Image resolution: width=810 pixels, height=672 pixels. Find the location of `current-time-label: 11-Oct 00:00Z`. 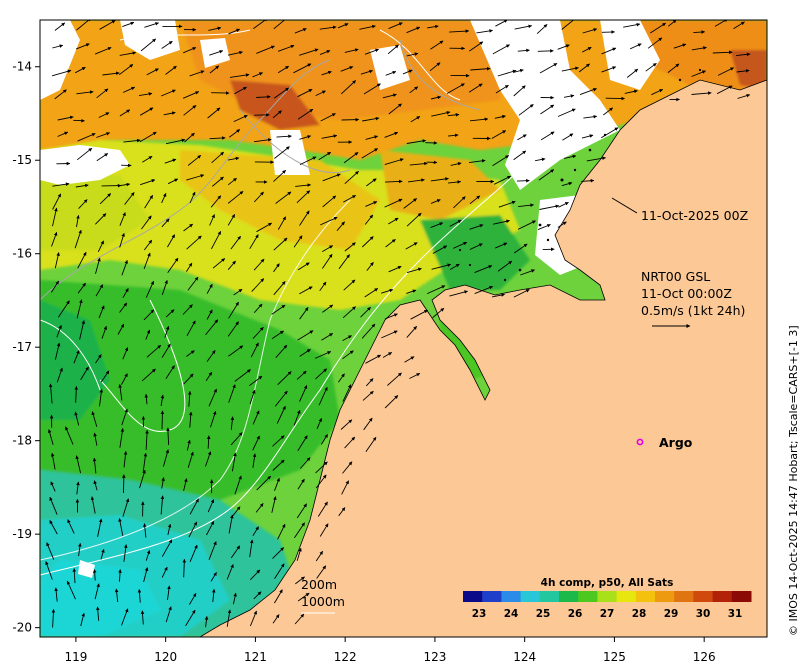

current-time-label: 11-Oct 00:00Z is located at coordinates (686, 293).